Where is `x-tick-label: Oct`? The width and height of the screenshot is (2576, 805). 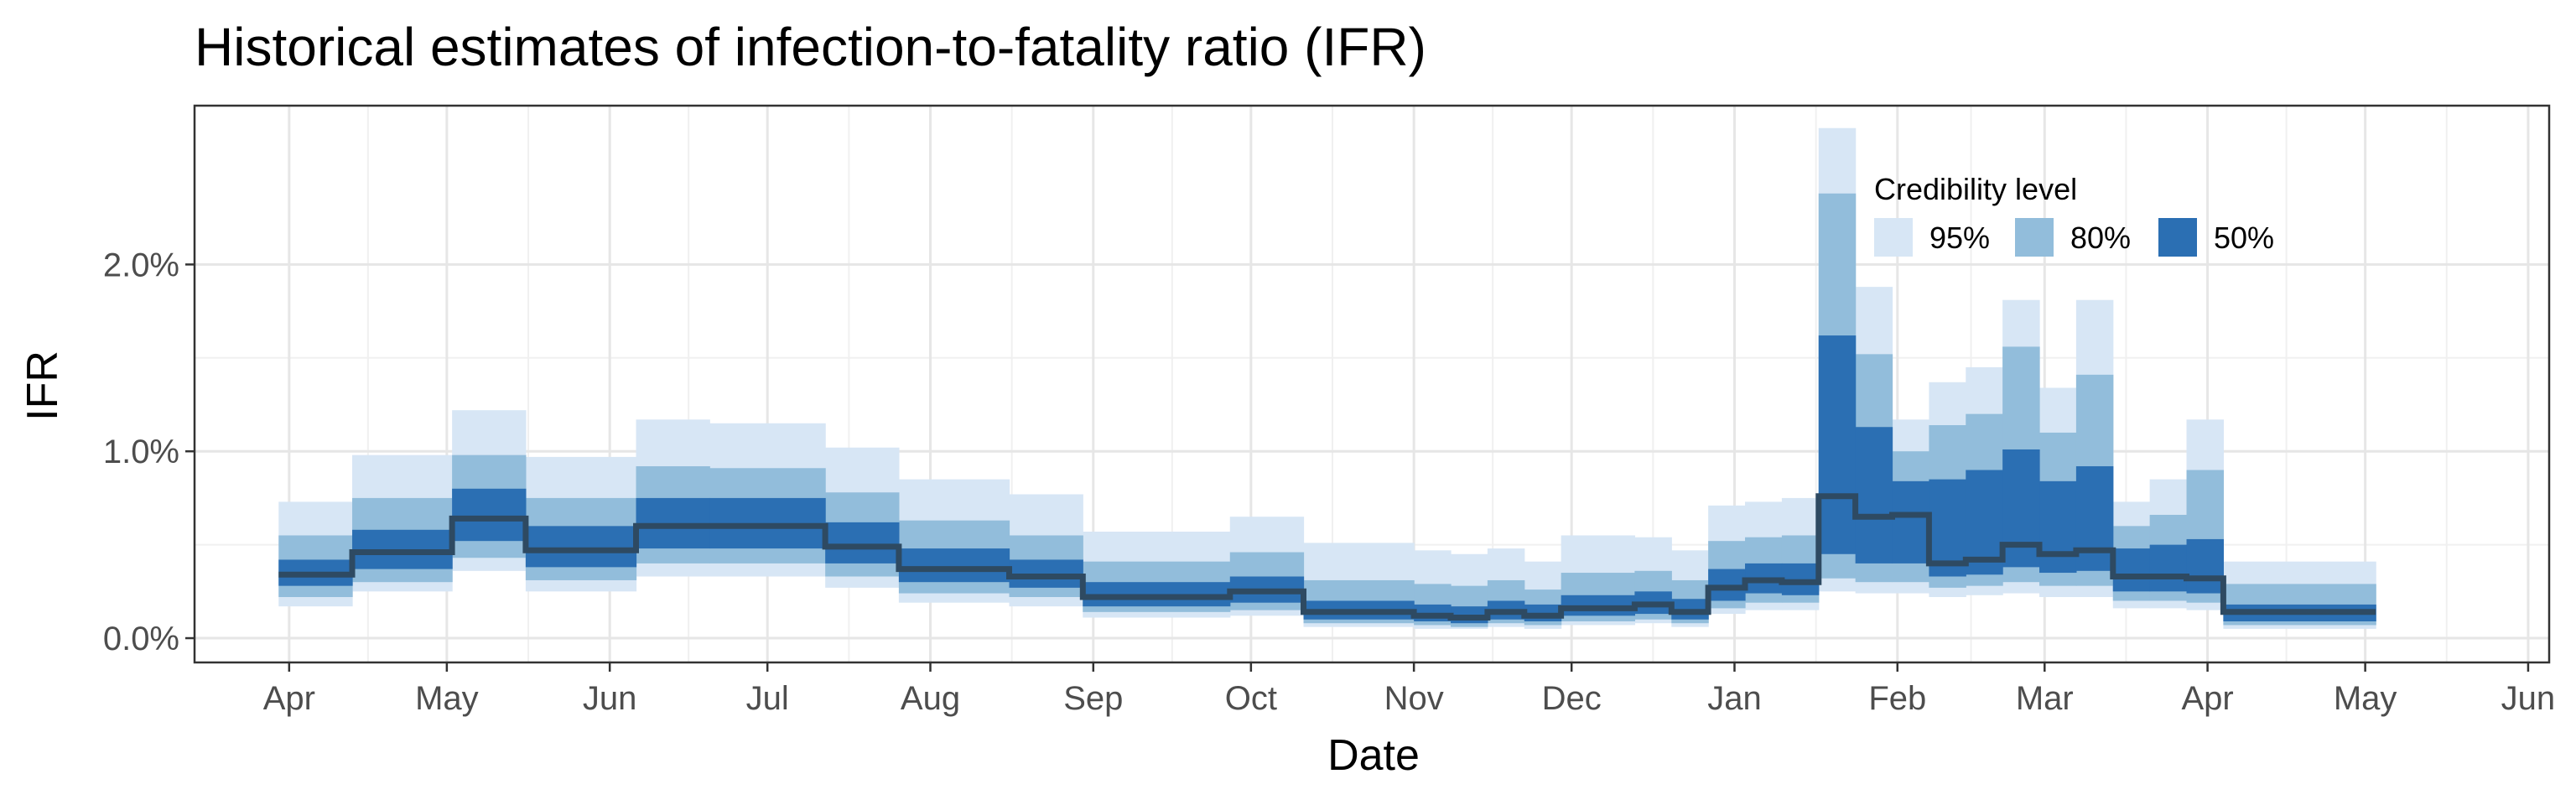
x-tick-label: Oct is located at coordinates (1251, 698).